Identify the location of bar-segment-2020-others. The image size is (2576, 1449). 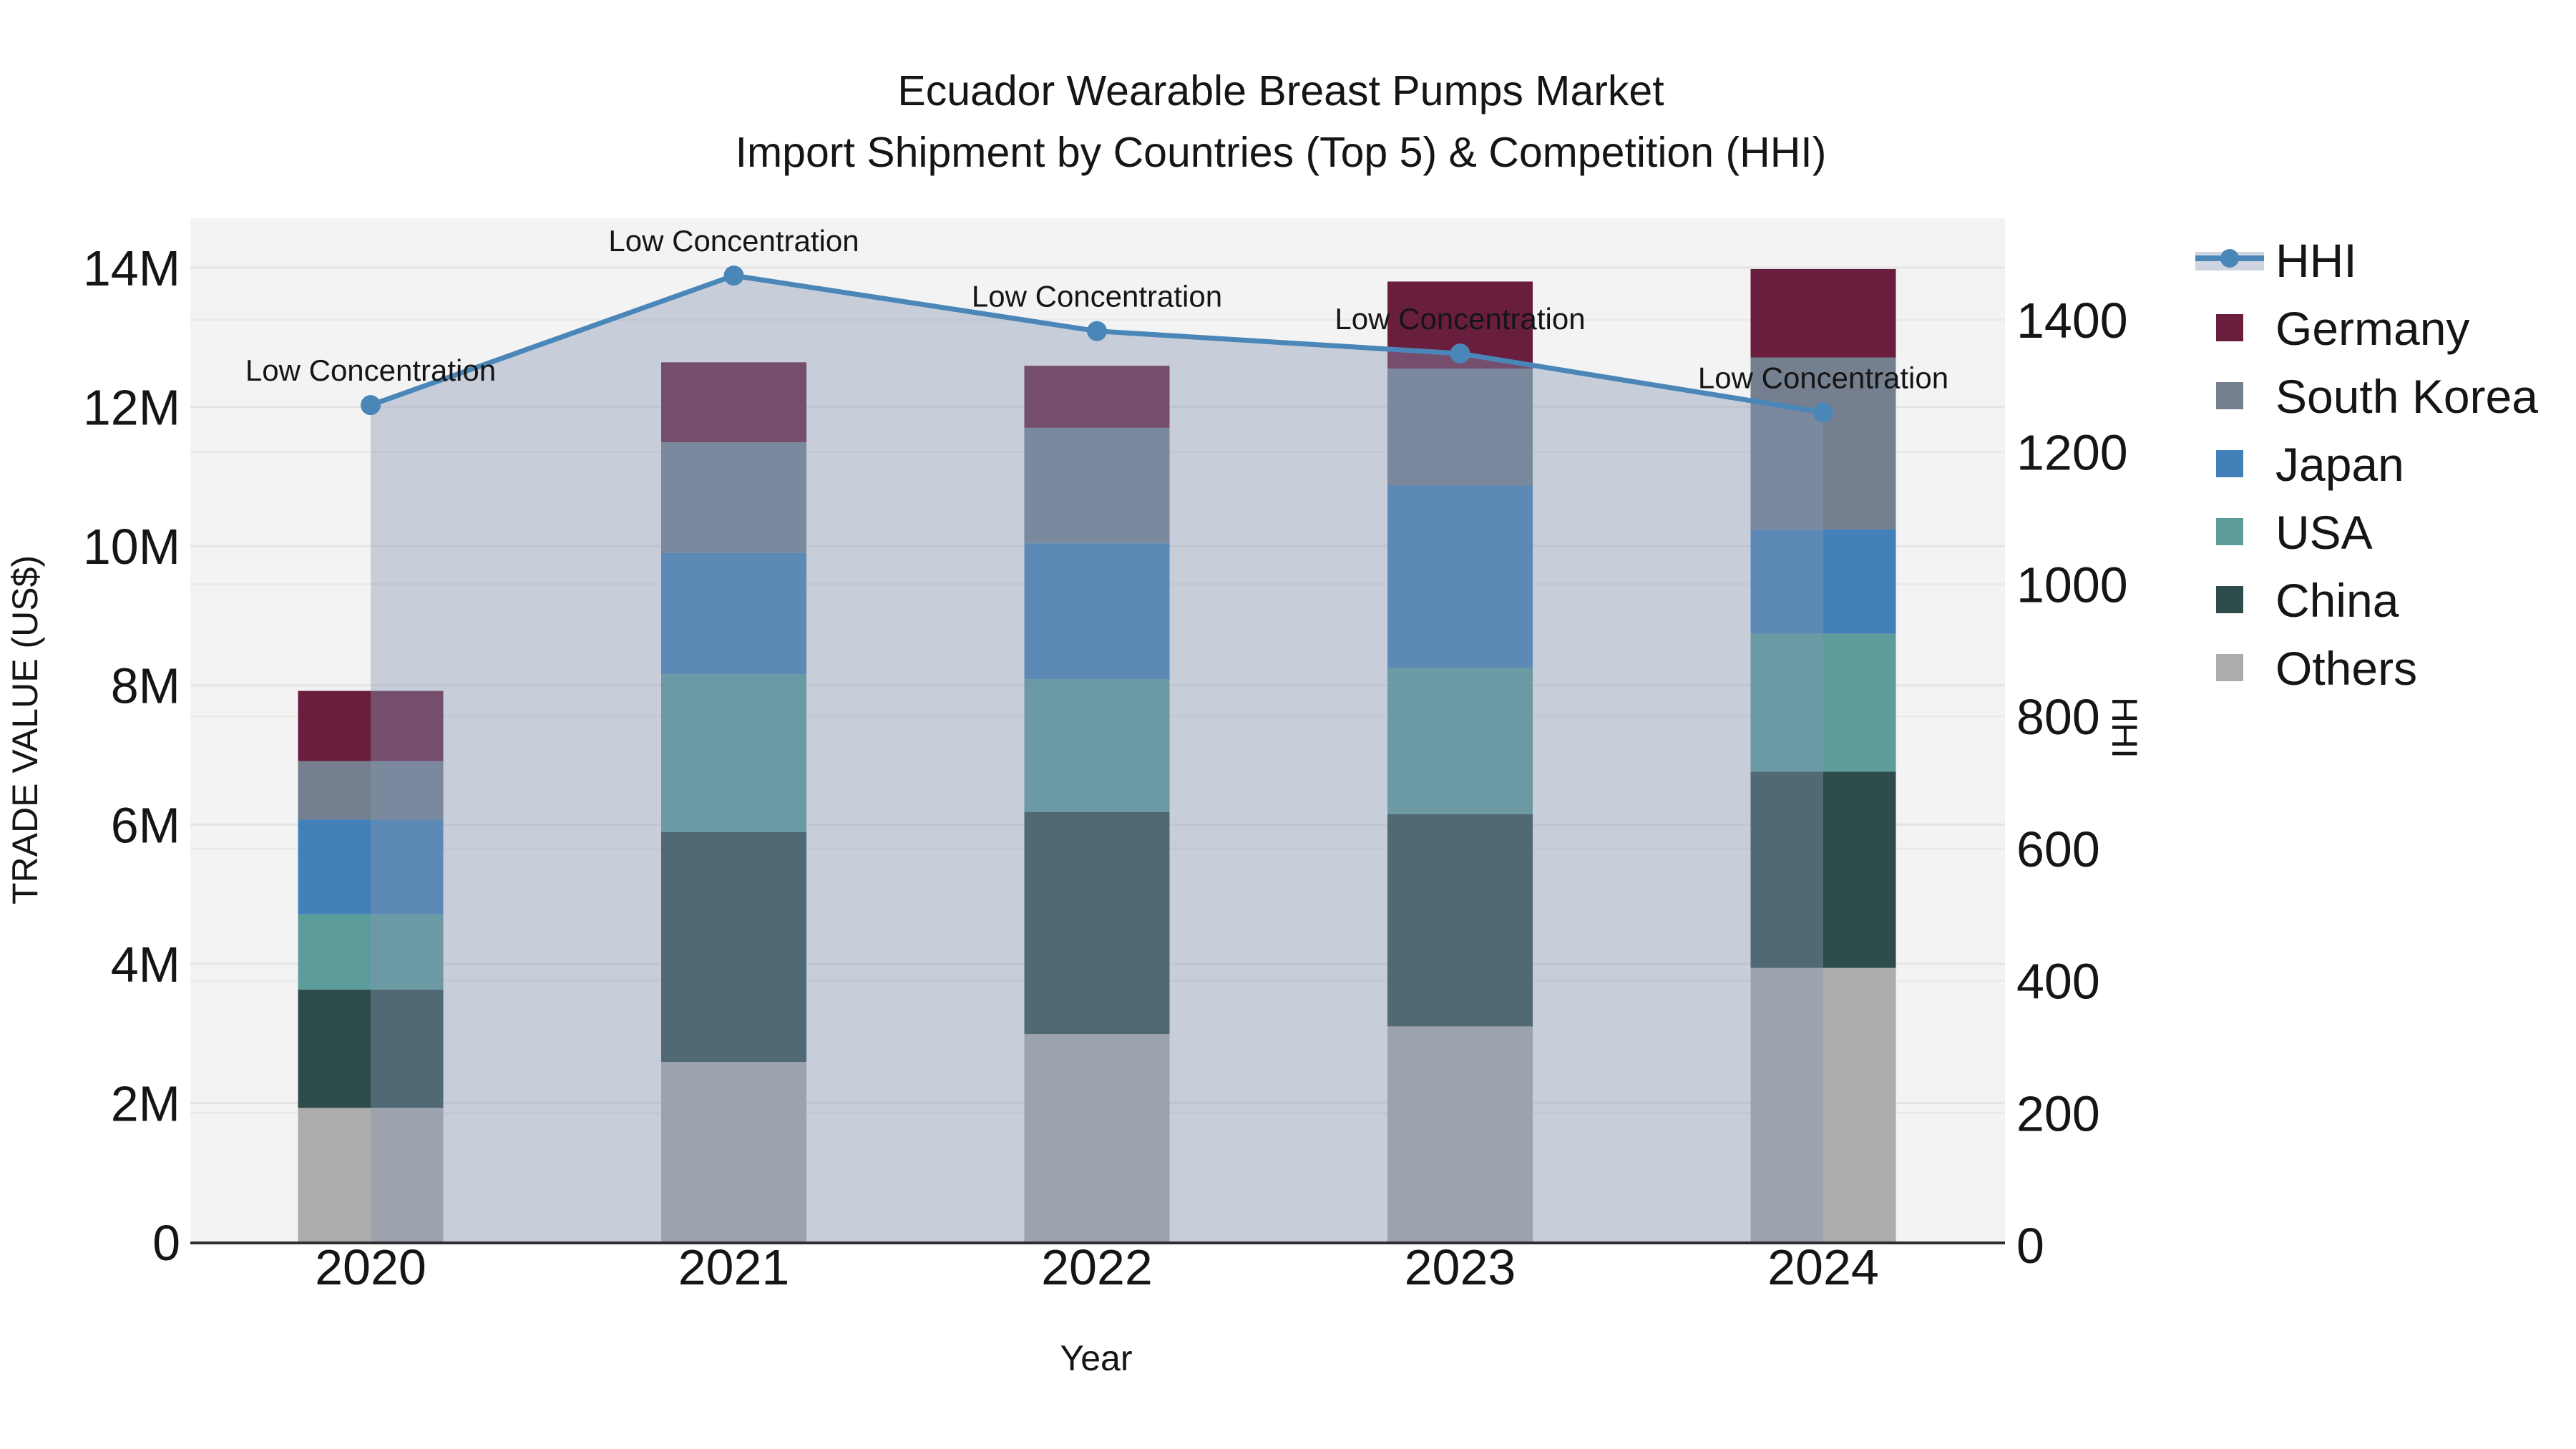
(371, 1175).